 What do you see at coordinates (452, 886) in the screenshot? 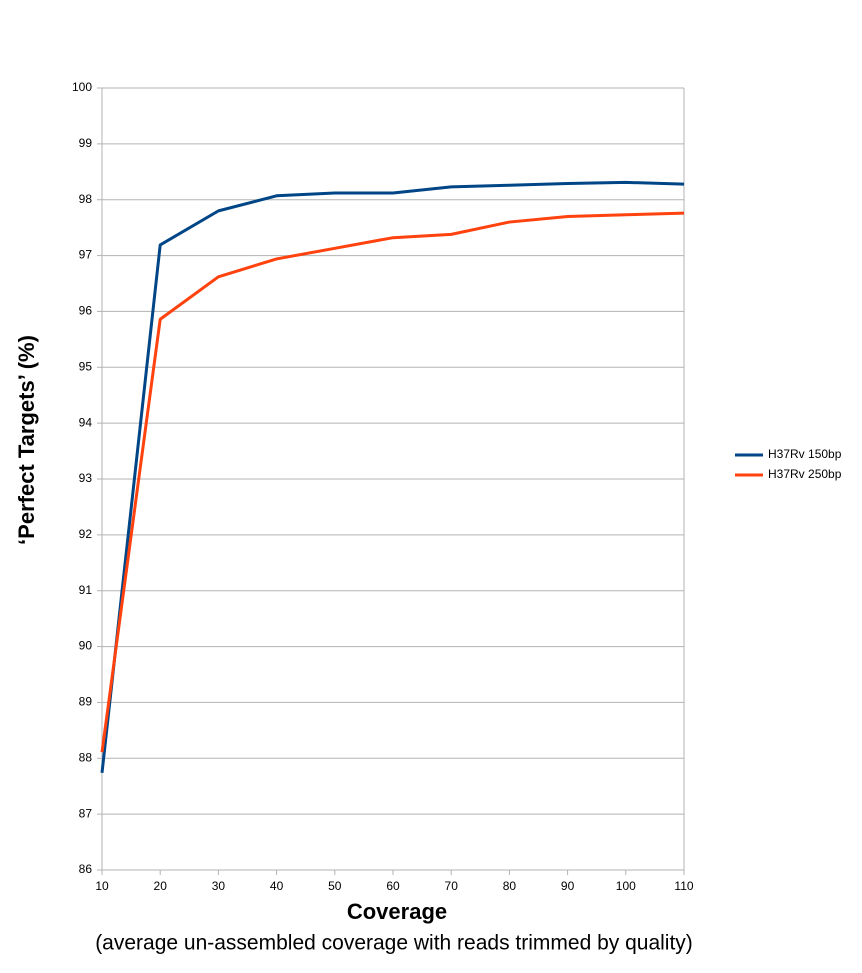
I see `x-tick-label: 70` at bounding box center [452, 886].